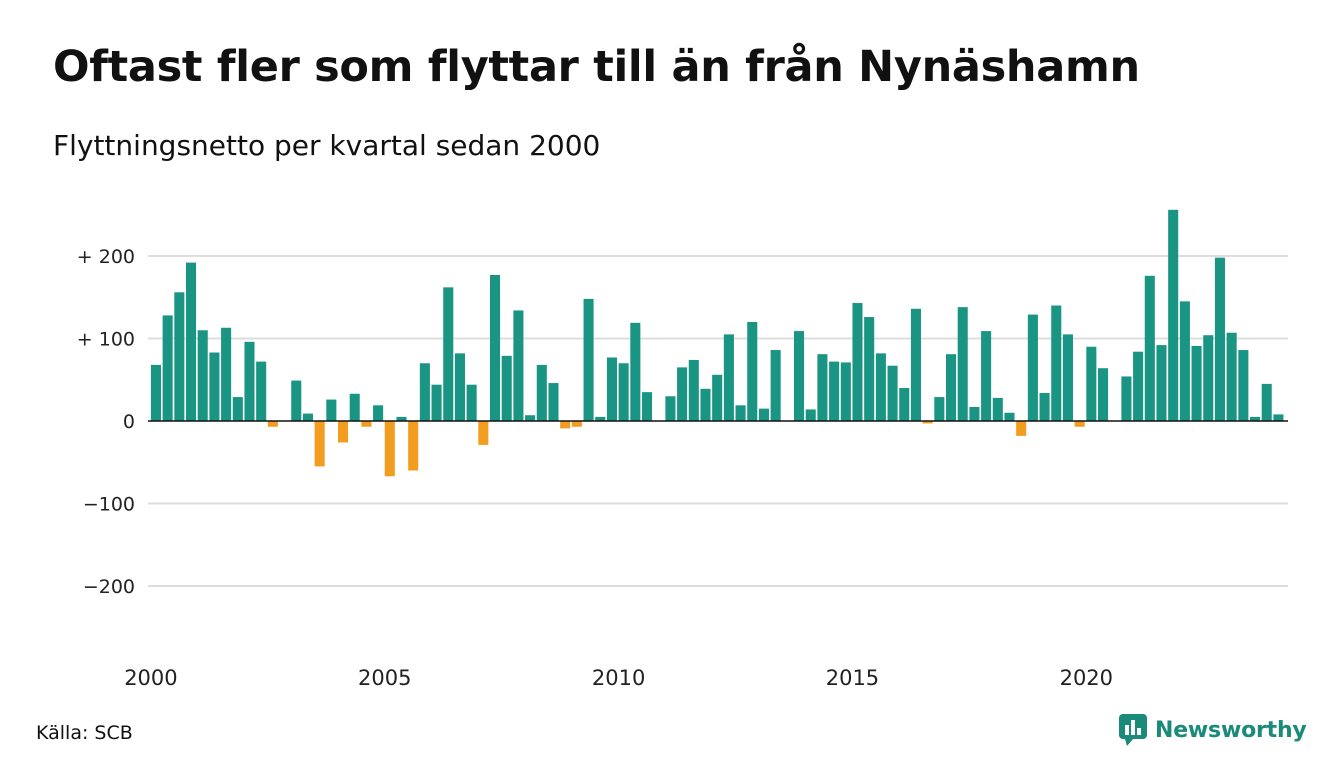 The image size is (1340, 780). I want to click on source-label: Källa: SCB, so click(84, 733).